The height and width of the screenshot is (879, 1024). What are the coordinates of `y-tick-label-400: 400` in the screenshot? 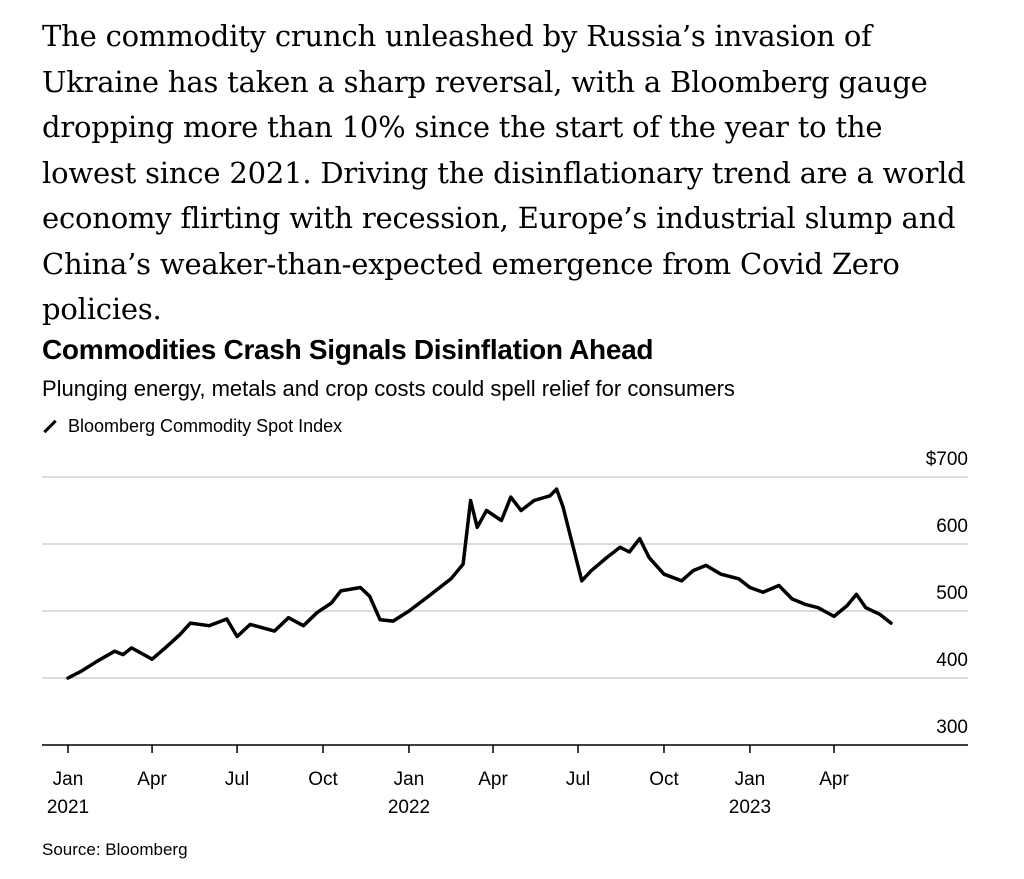 It's located at (952, 660).